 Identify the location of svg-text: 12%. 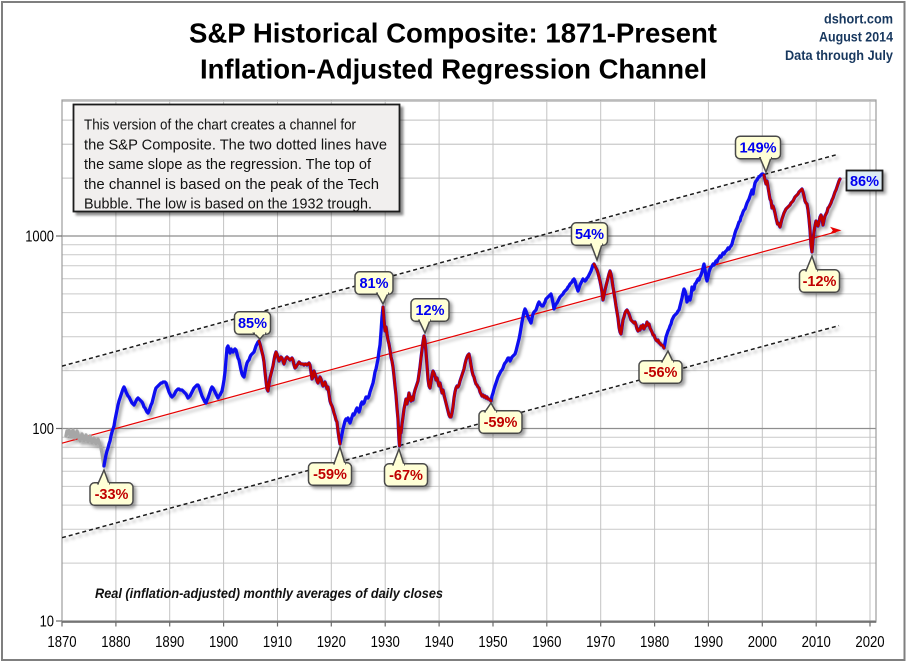
(429, 311).